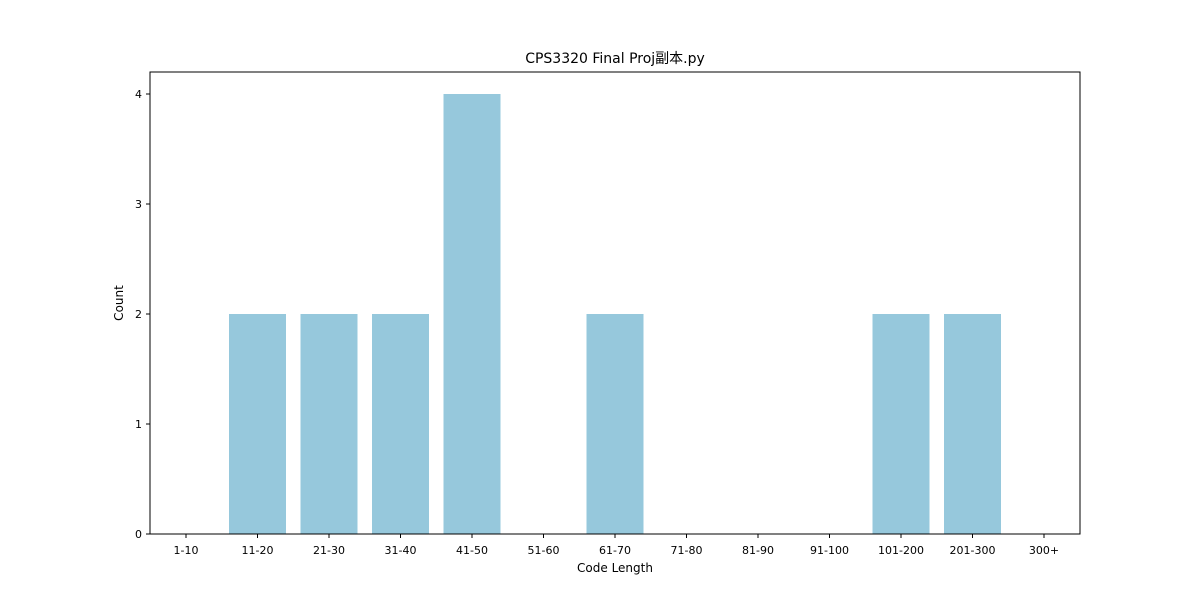 The image size is (1200, 600). What do you see at coordinates (138, 204) in the screenshot?
I see `y-tick-label: 3` at bounding box center [138, 204].